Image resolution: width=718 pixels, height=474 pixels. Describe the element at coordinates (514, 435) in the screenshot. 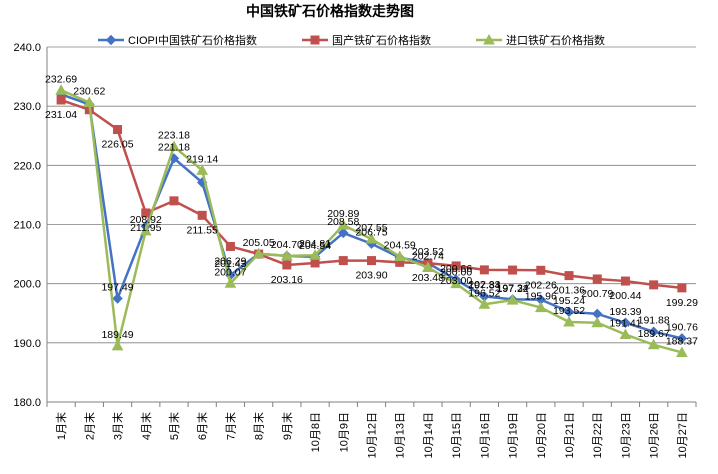

I see `x-tick-label: 10月19日` at that location.